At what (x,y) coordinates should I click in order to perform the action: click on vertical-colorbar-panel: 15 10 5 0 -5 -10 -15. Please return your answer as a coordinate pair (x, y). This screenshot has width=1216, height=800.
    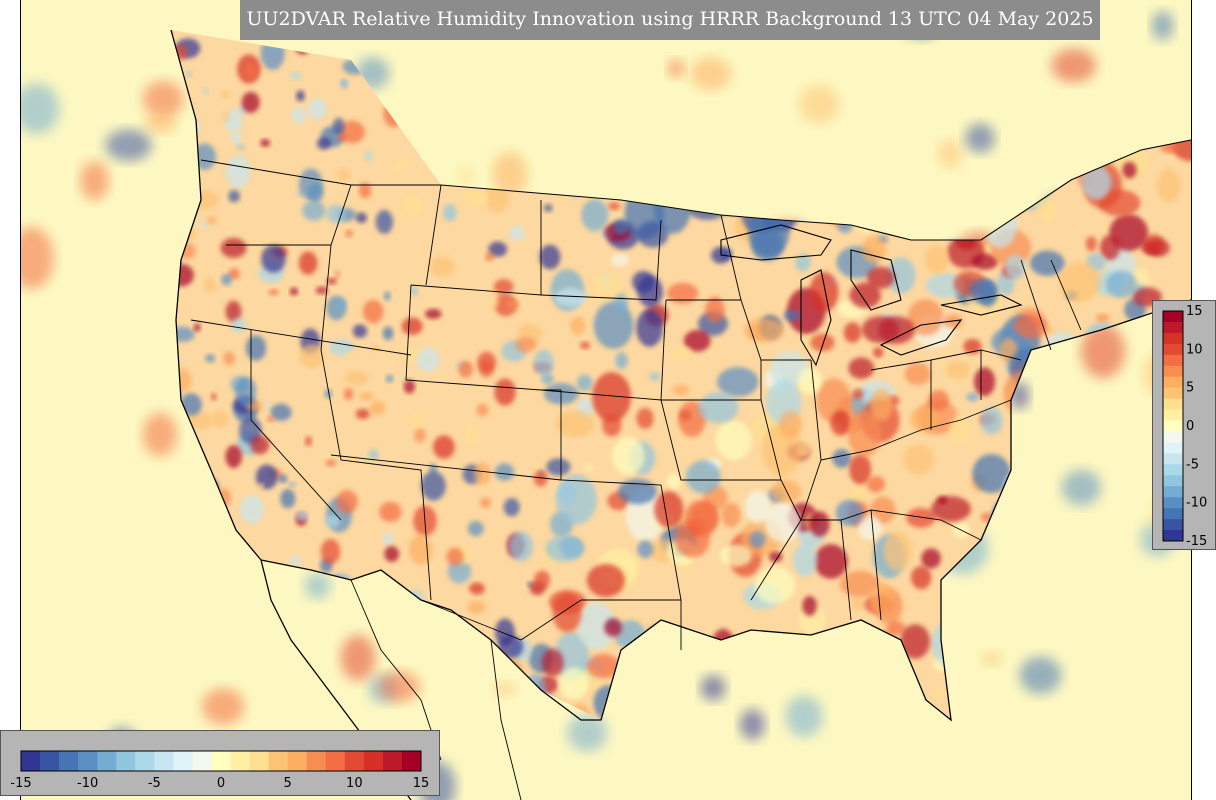
    Looking at the image, I should click on (1184, 425).